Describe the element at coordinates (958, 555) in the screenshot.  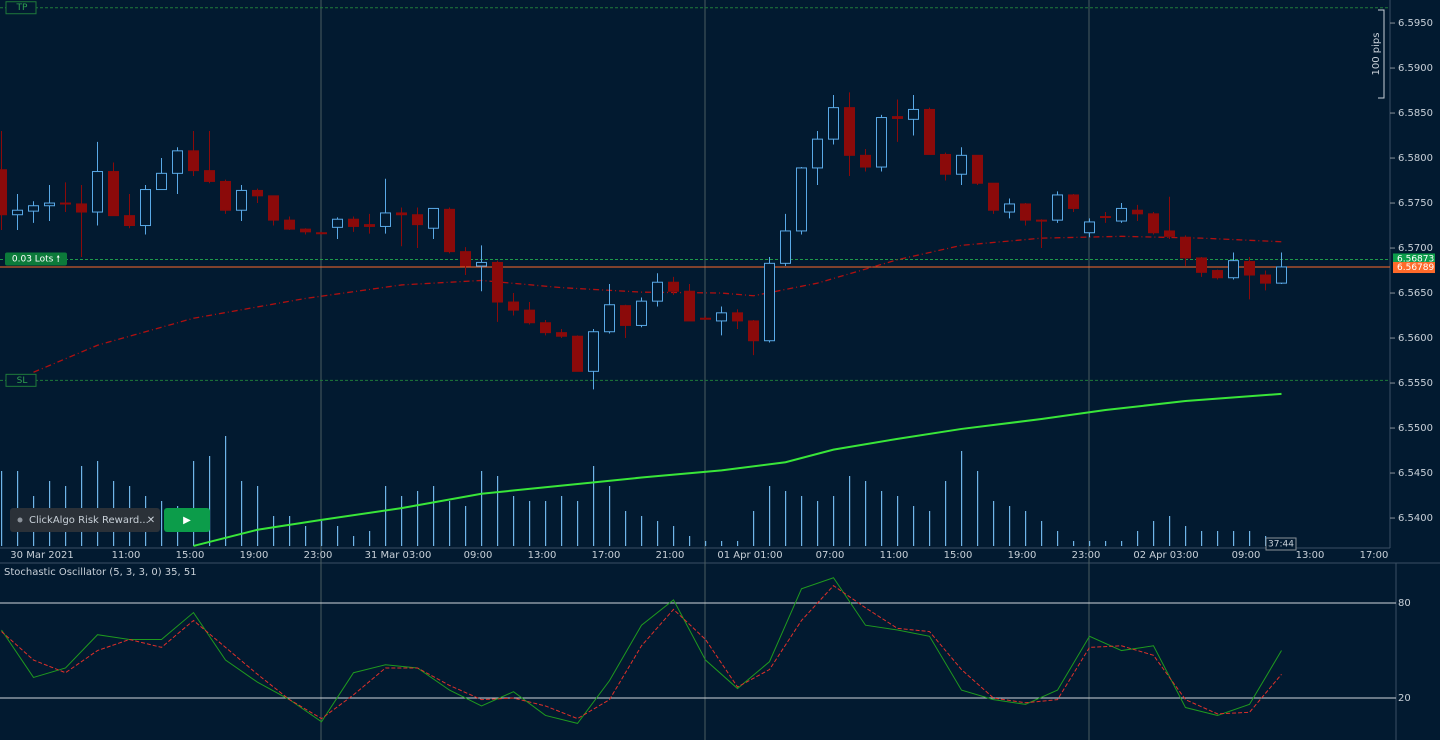
I see `x-tick-label: 15:00` at that location.